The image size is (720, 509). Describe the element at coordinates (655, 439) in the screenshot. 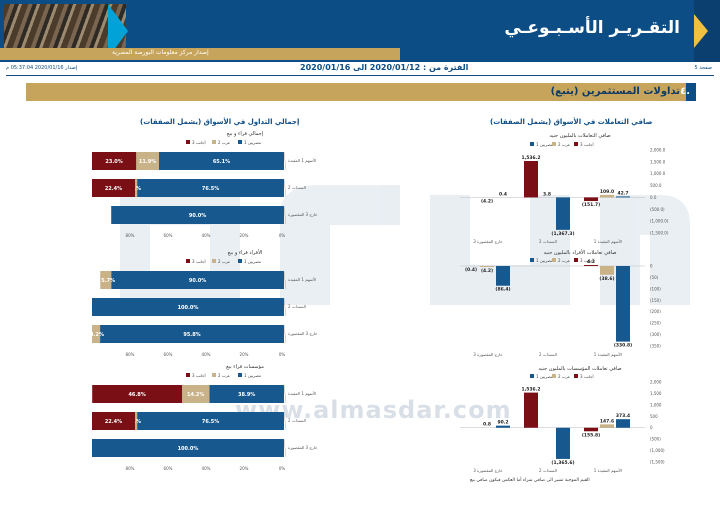

I see `tick-label: (500)` at that location.